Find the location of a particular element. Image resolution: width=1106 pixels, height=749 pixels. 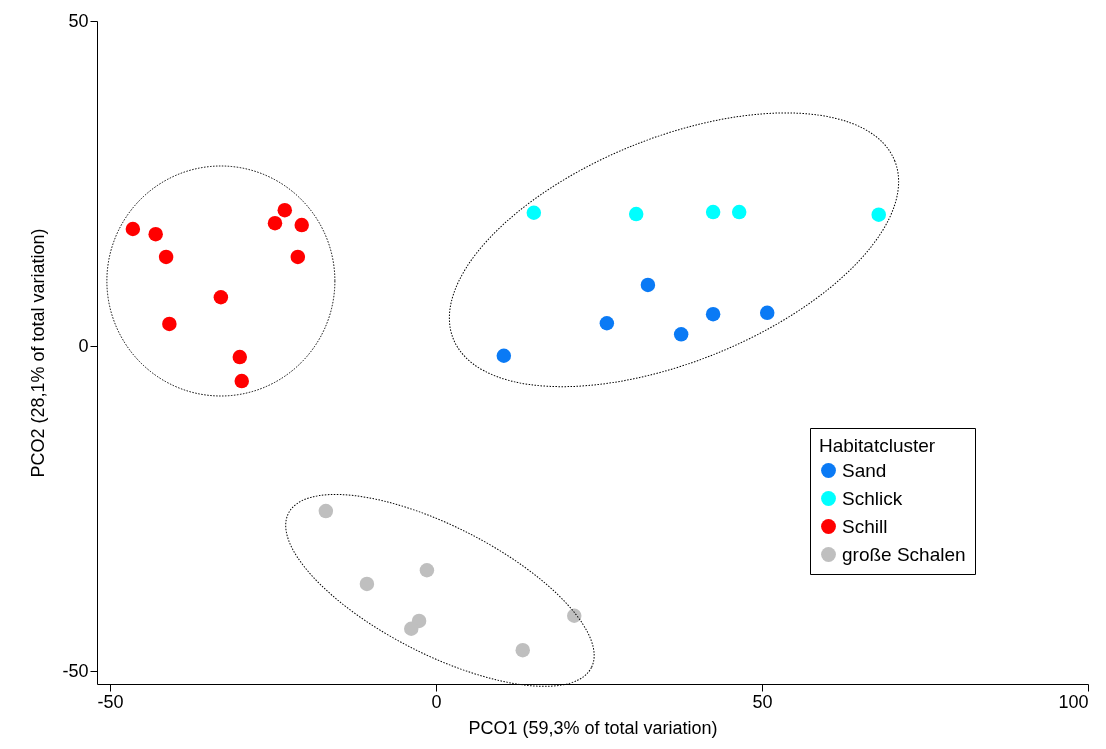

x-tick-label: -50 is located at coordinates (110, 701).